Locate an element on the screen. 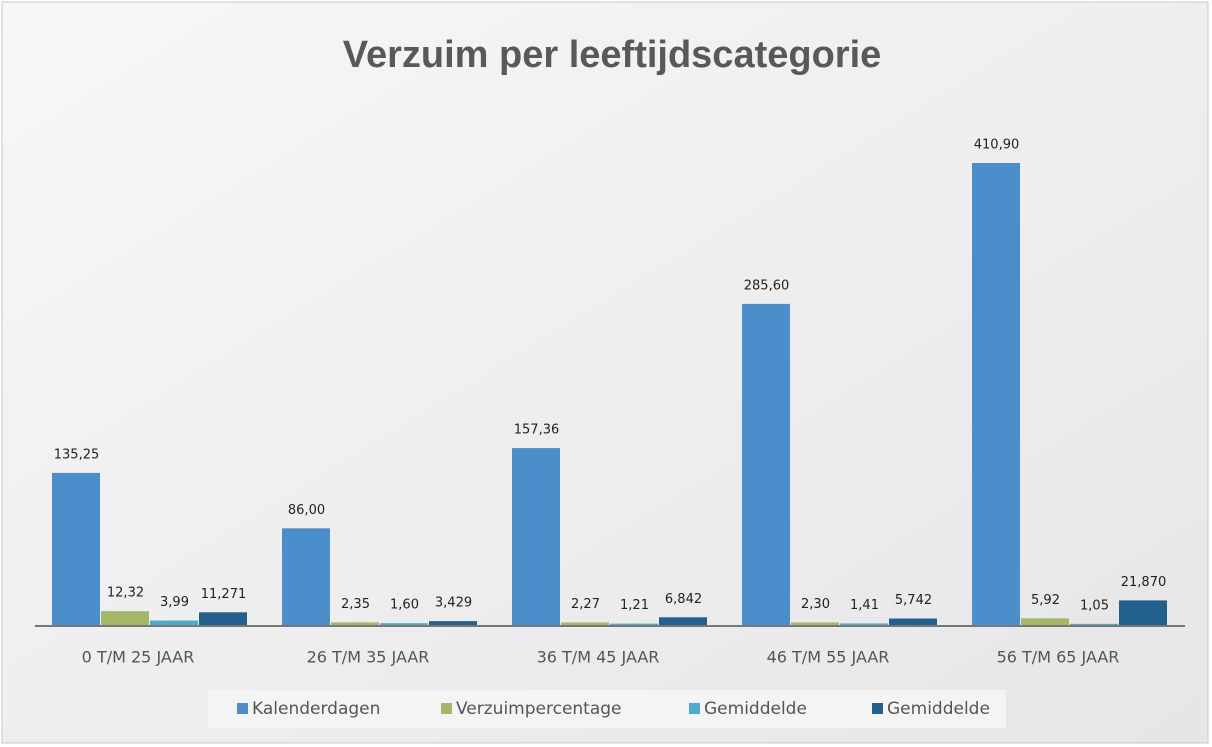 This screenshot has width=1212, height=747. x-tick-label: 0 T/M 25 JAAR is located at coordinates (138, 657).